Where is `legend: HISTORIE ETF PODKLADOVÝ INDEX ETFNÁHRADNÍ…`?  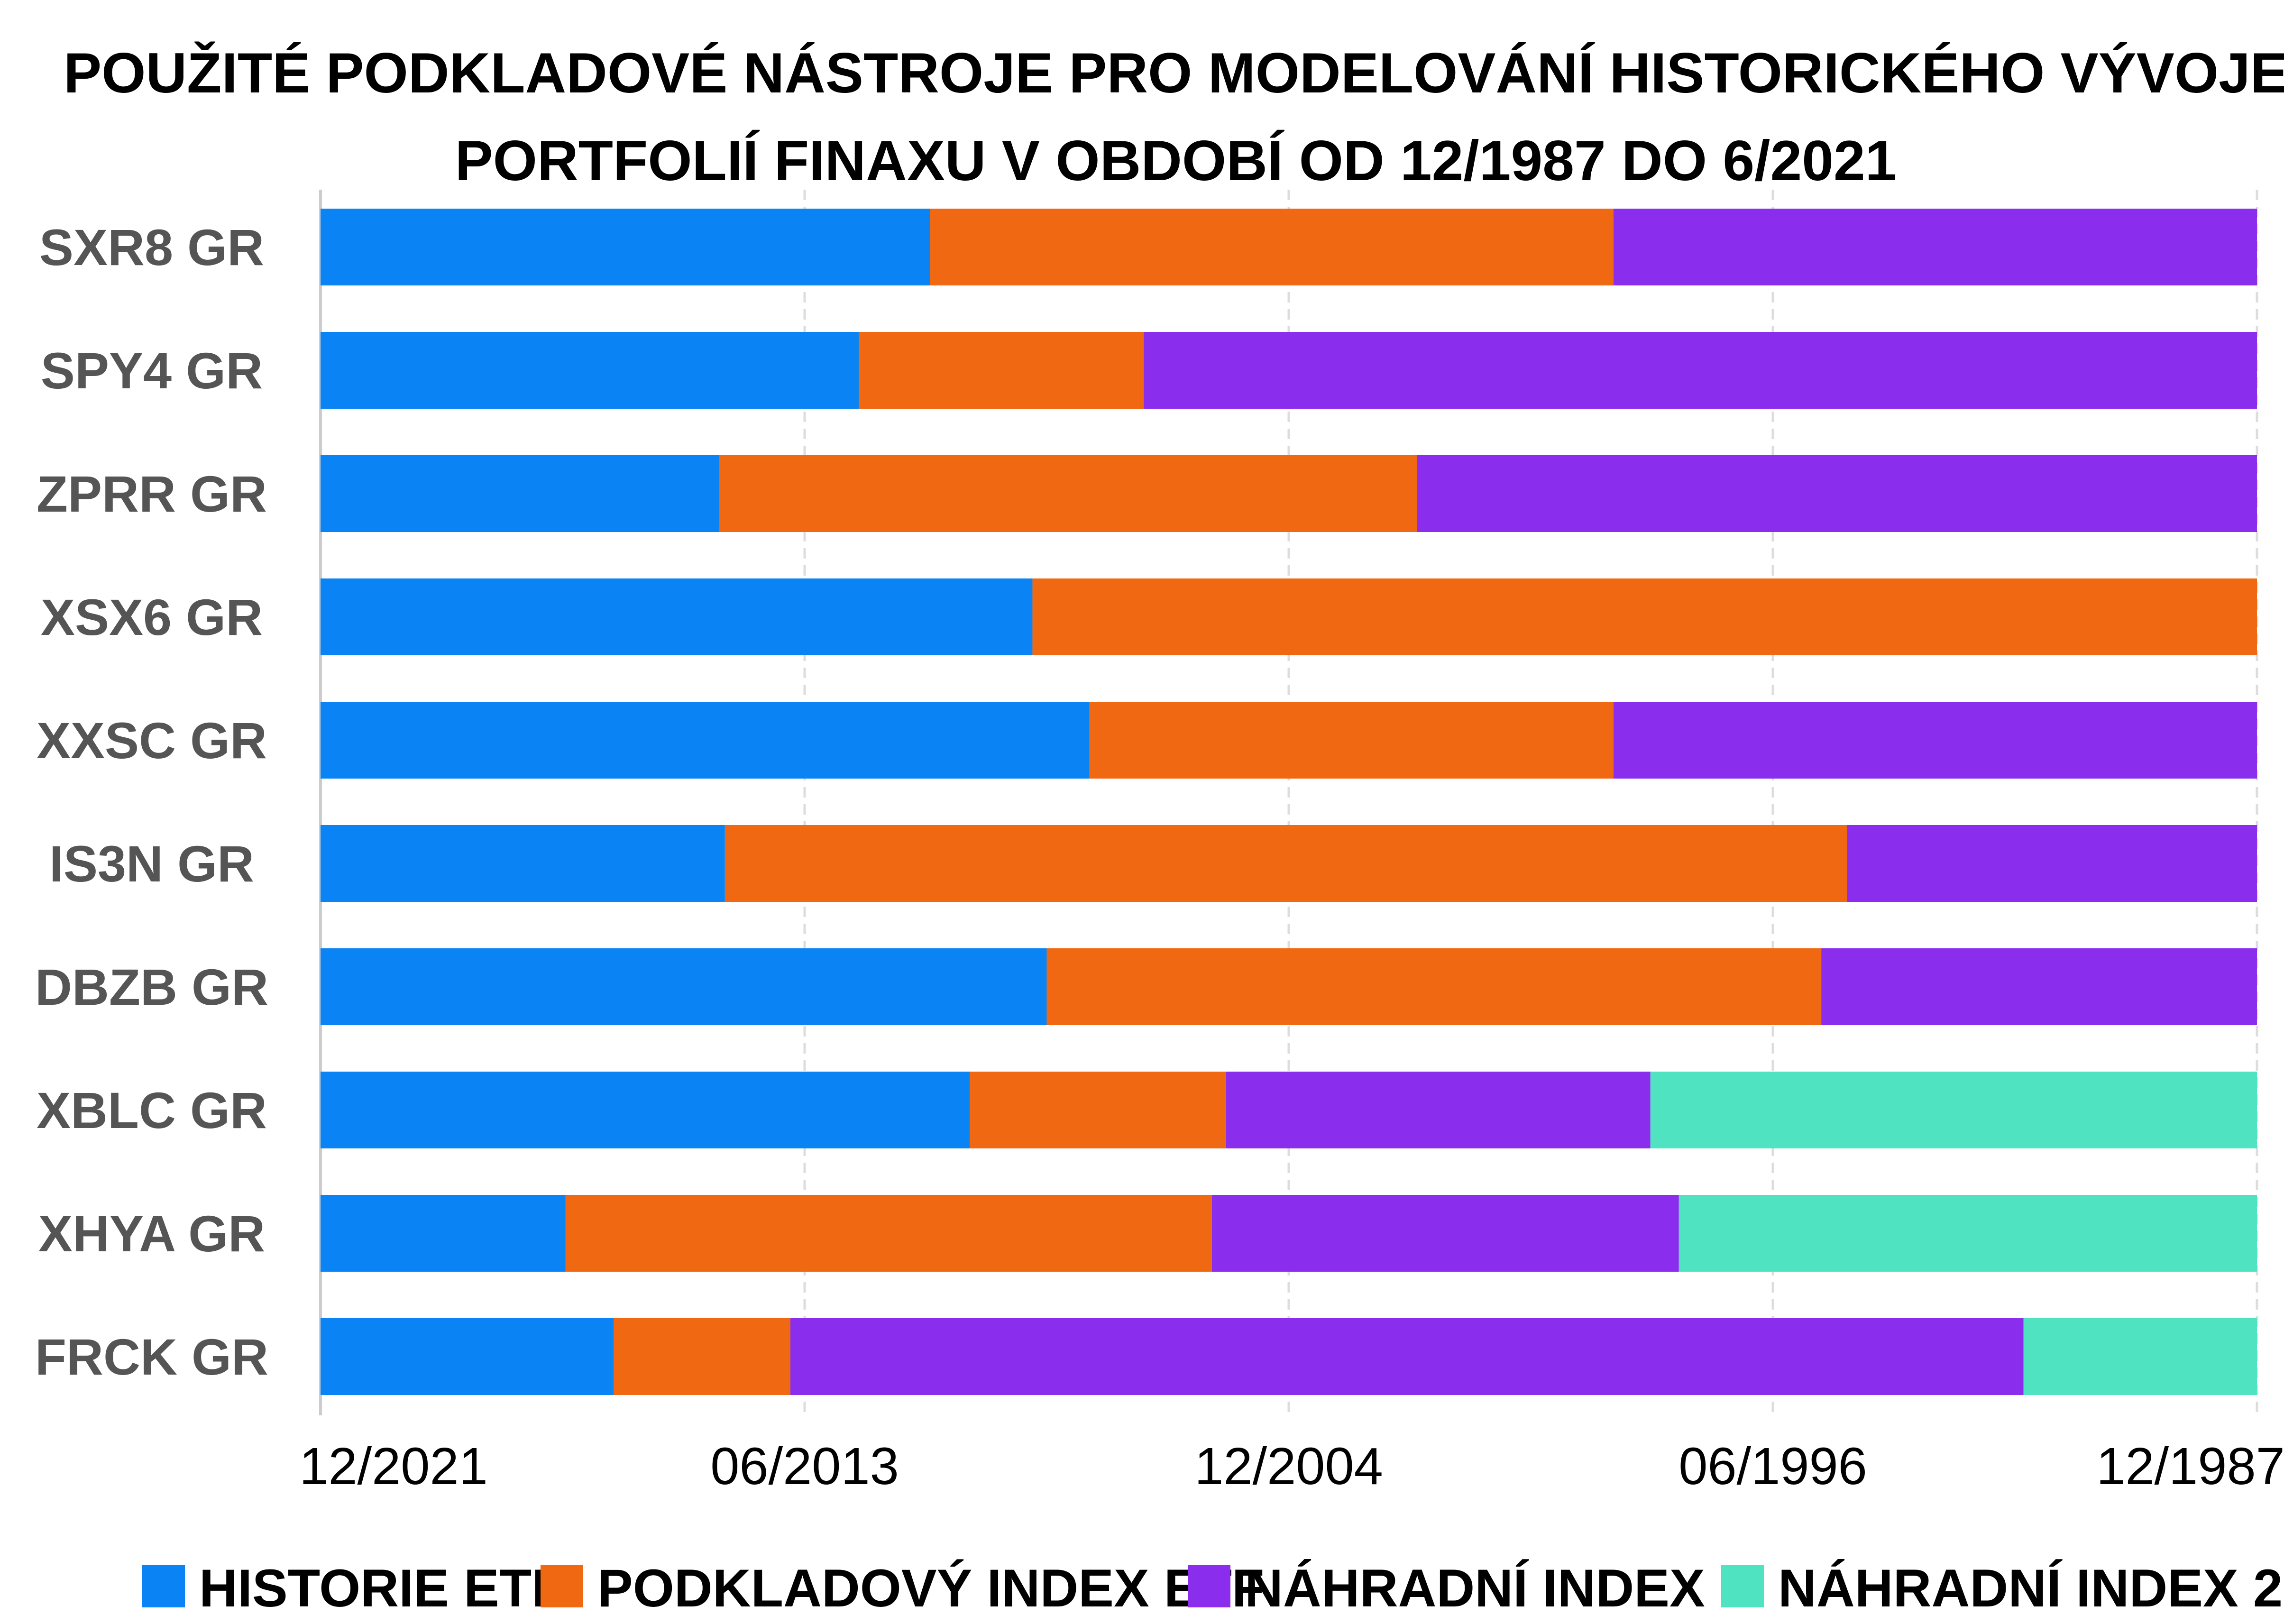 legend: HISTORIE ETF PODKLADOVÝ INDEX ETFNÁHRADNÍ… is located at coordinates (1212, 1588).